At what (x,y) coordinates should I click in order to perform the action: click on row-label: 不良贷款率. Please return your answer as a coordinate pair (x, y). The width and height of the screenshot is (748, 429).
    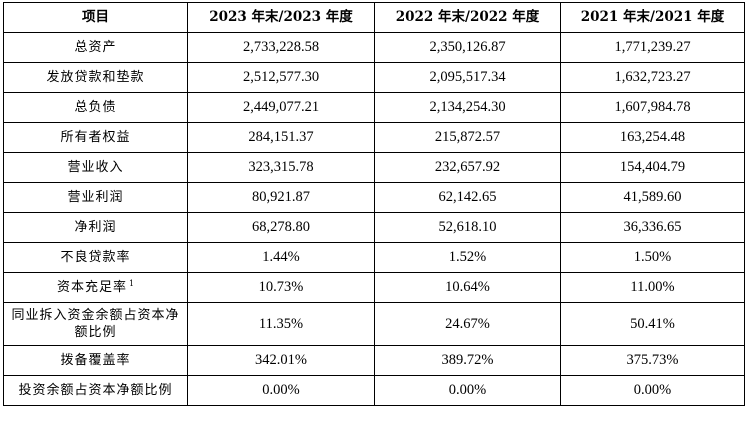
    Looking at the image, I should click on (95, 257).